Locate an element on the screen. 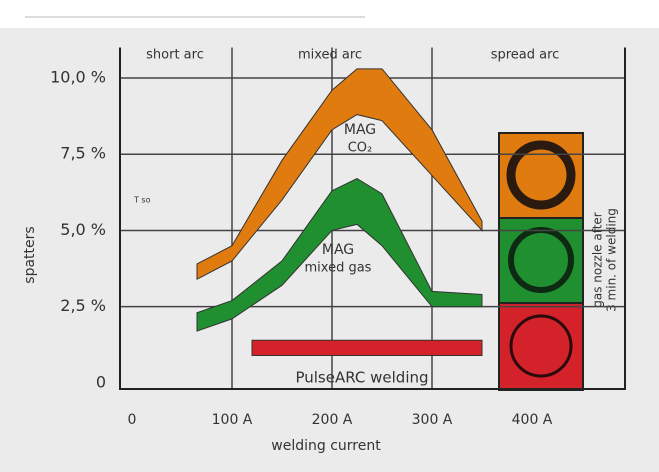 The image size is (659, 472). region-label: mixed arc is located at coordinates (330, 55).